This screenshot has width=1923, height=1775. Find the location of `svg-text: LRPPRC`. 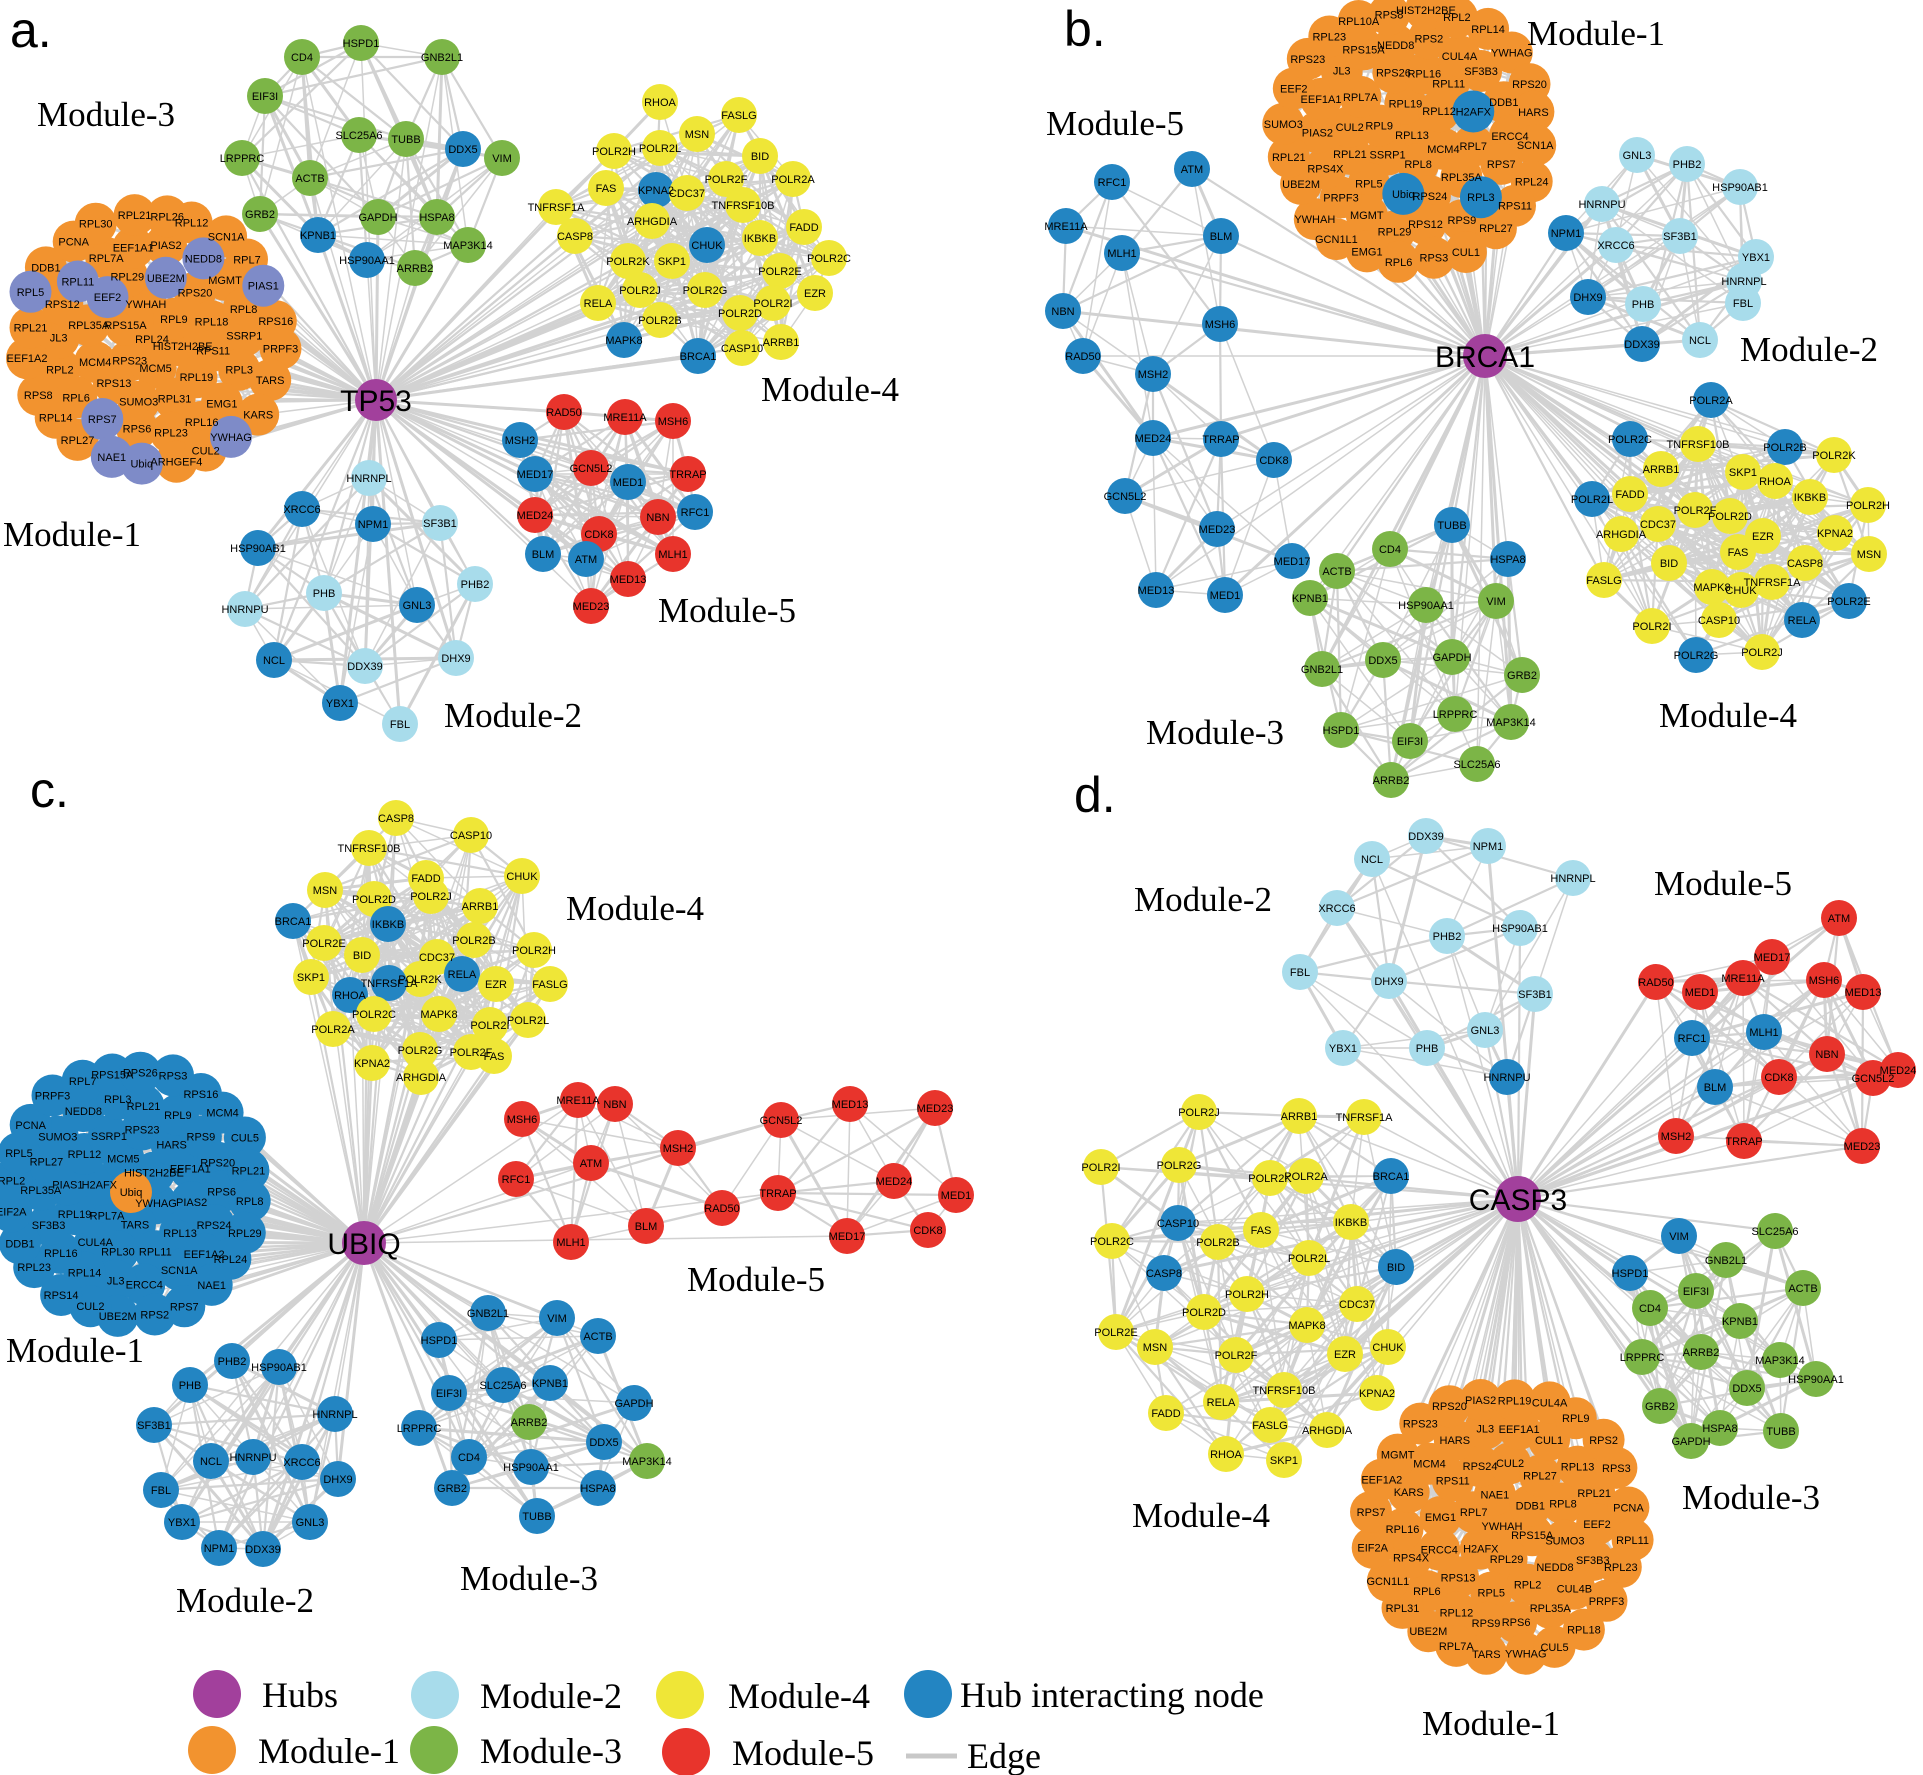

svg-text: LRPPRC is located at coordinates (1455, 715).